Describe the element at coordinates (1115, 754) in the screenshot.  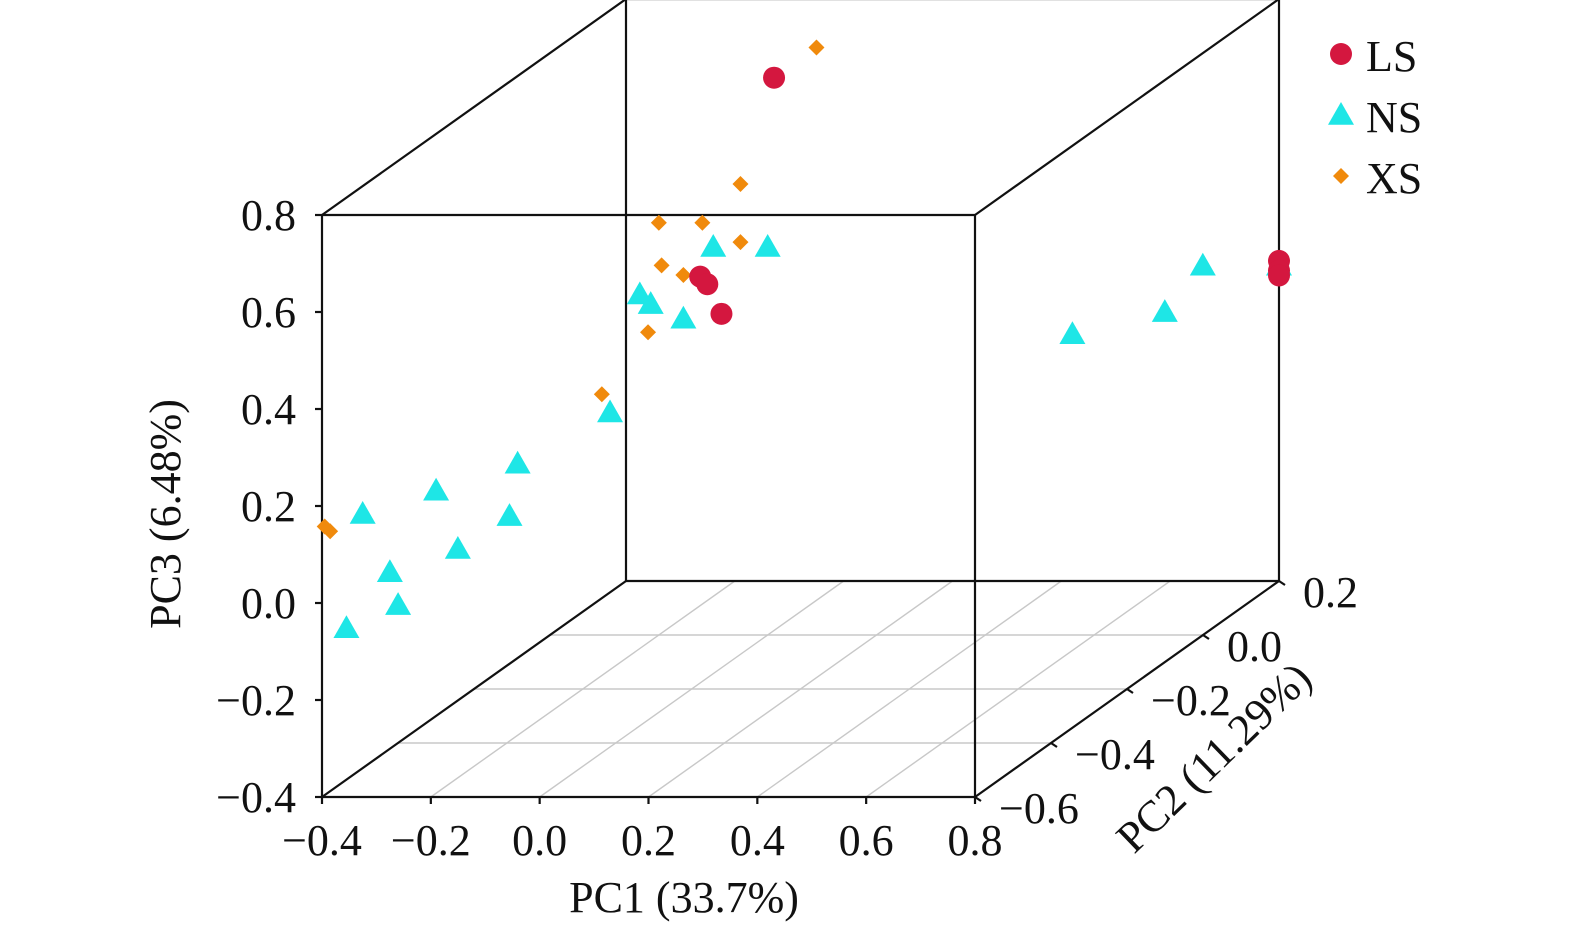
I see `y-tick-label: −0.4` at that location.